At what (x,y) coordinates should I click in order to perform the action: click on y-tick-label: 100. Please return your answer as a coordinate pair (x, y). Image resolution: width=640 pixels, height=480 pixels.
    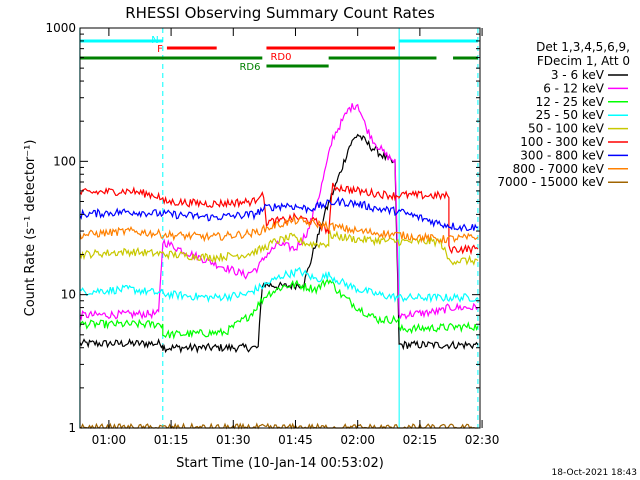
    Looking at the image, I should click on (64, 161).